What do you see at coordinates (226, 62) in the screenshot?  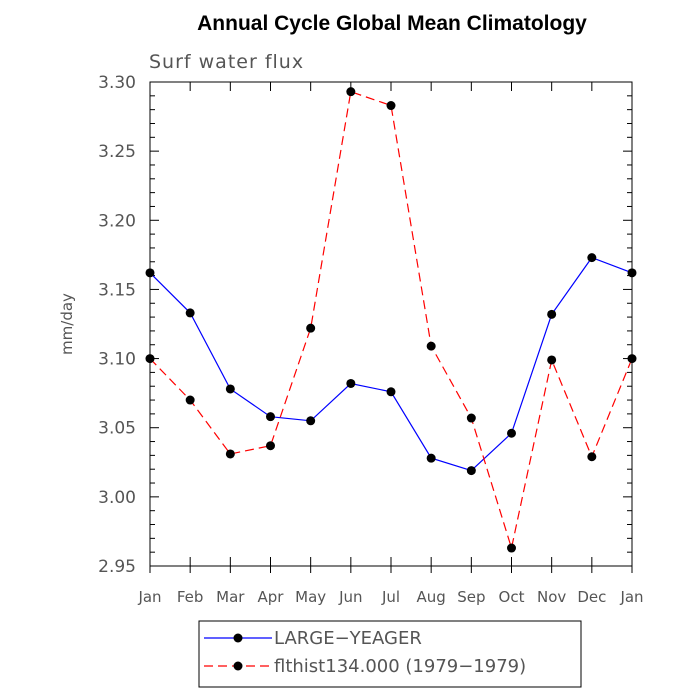 I see `chart-subtitle: Surf water flux` at bounding box center [226, 62].